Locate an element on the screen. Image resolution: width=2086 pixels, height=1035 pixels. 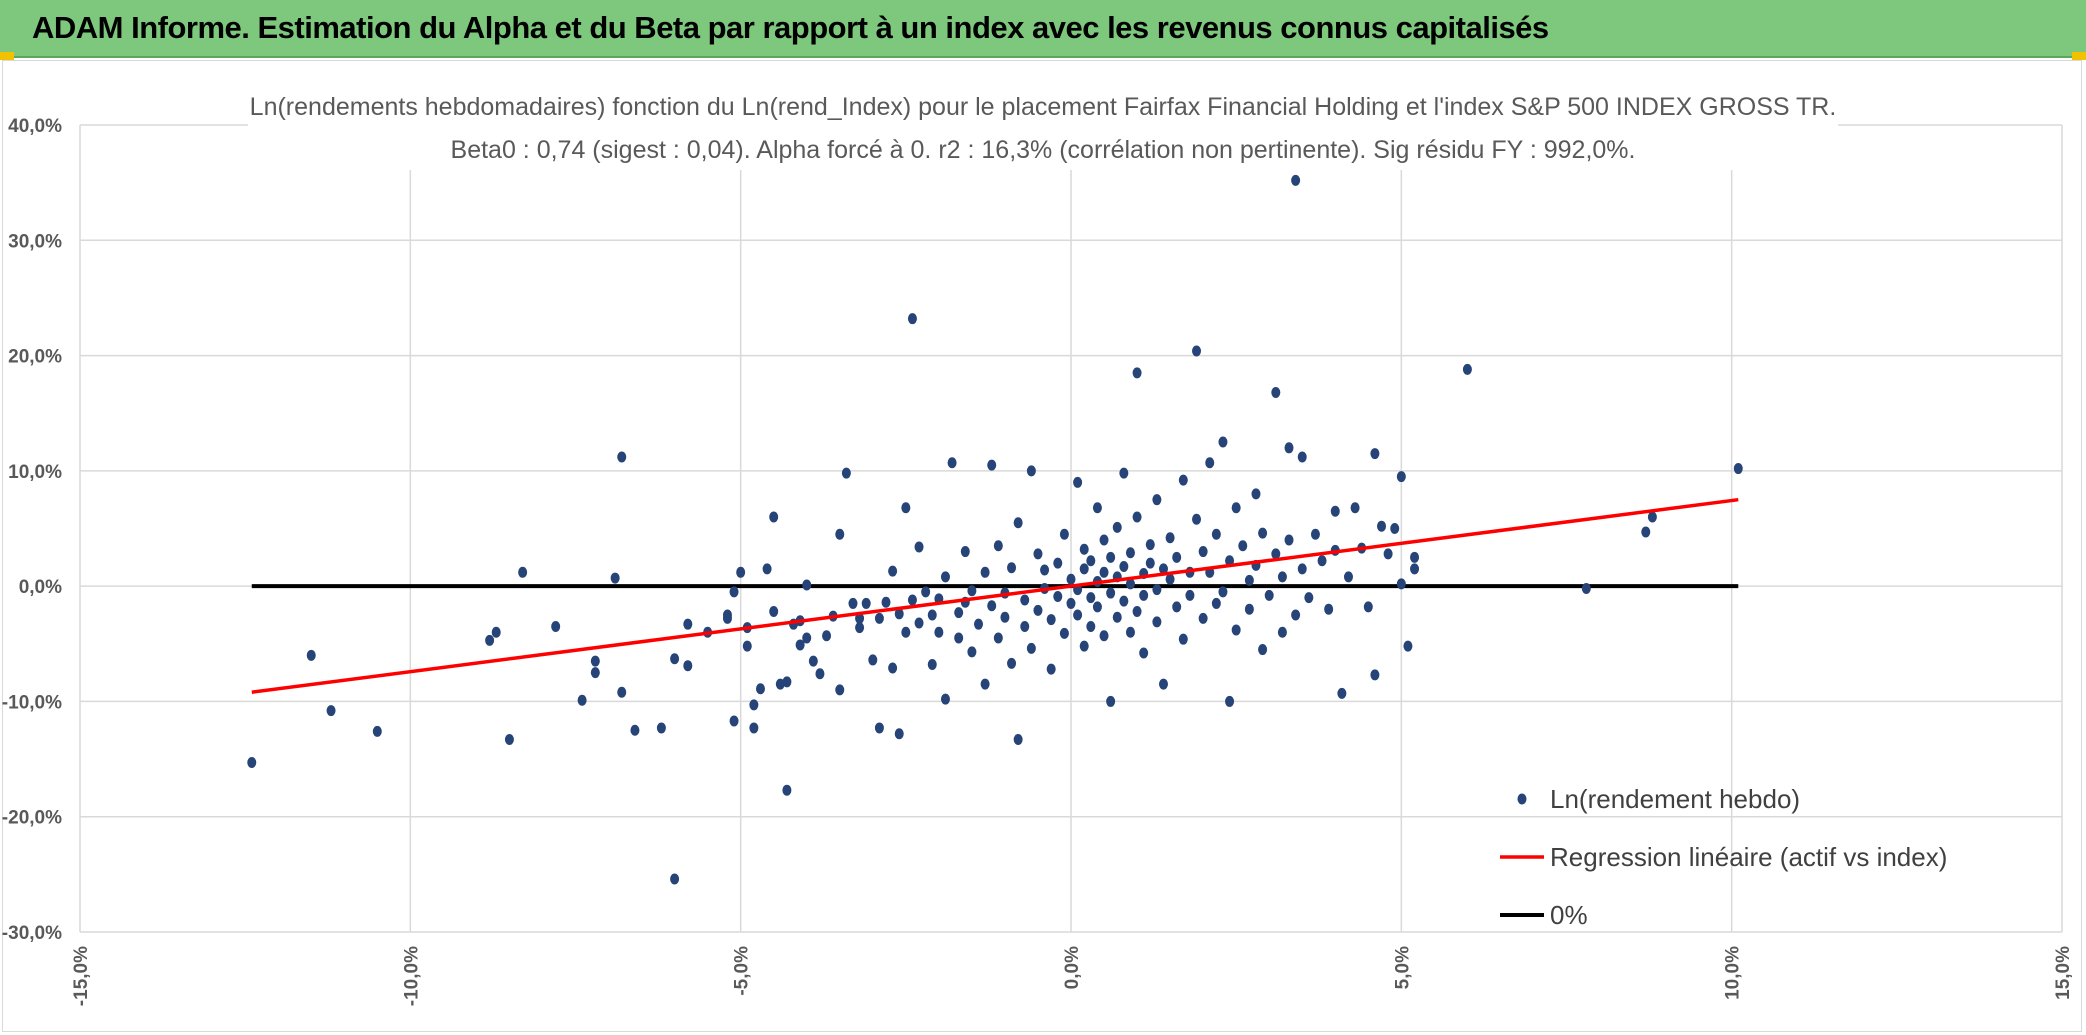
legend-label: Ln(rendement hebdo) is located at coordinates (1675, 799).